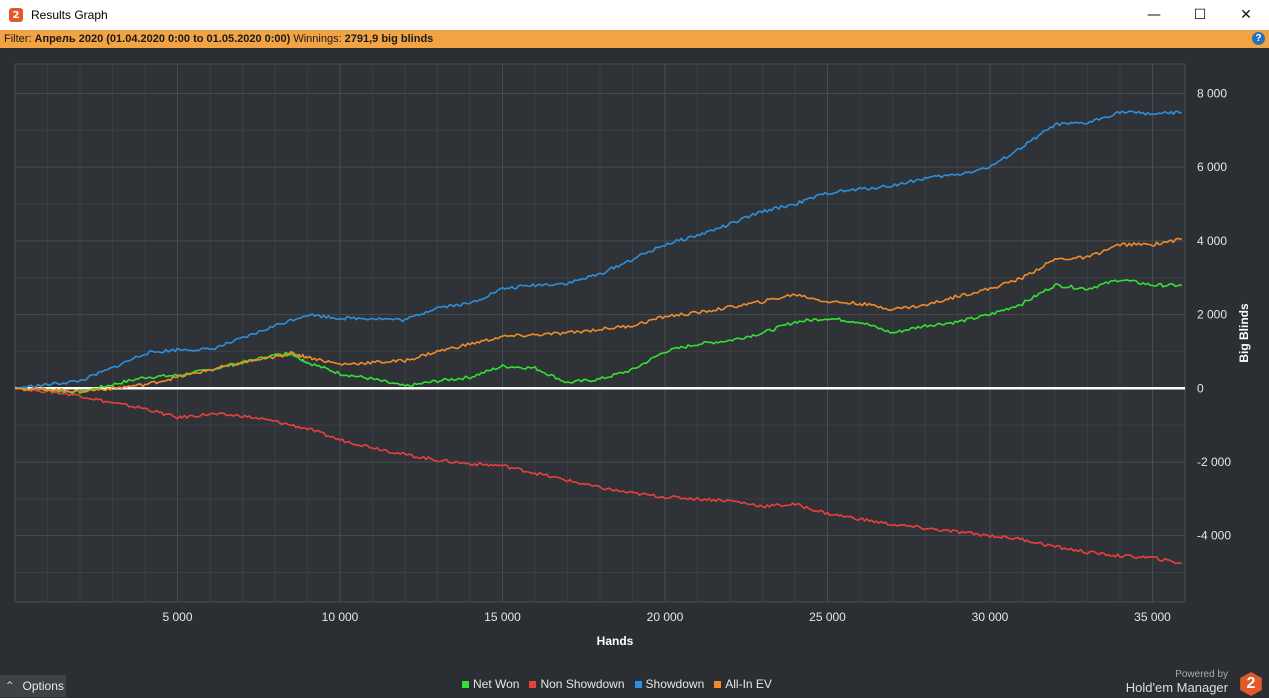 This screenshot has height=698, width=1269. I want to click on x-tick-label: 10 000, so click(340, 617).